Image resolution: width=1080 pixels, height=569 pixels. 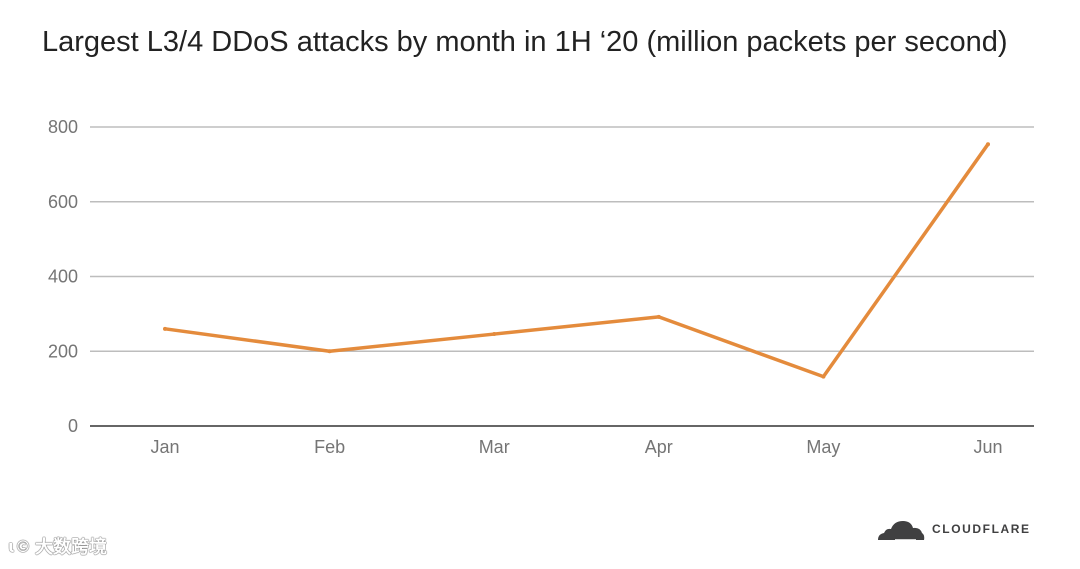 What do you see at coordinates (73, 426) in the screenshot?
I see `y-tick-label: 0` at bounding box center [73, 426].